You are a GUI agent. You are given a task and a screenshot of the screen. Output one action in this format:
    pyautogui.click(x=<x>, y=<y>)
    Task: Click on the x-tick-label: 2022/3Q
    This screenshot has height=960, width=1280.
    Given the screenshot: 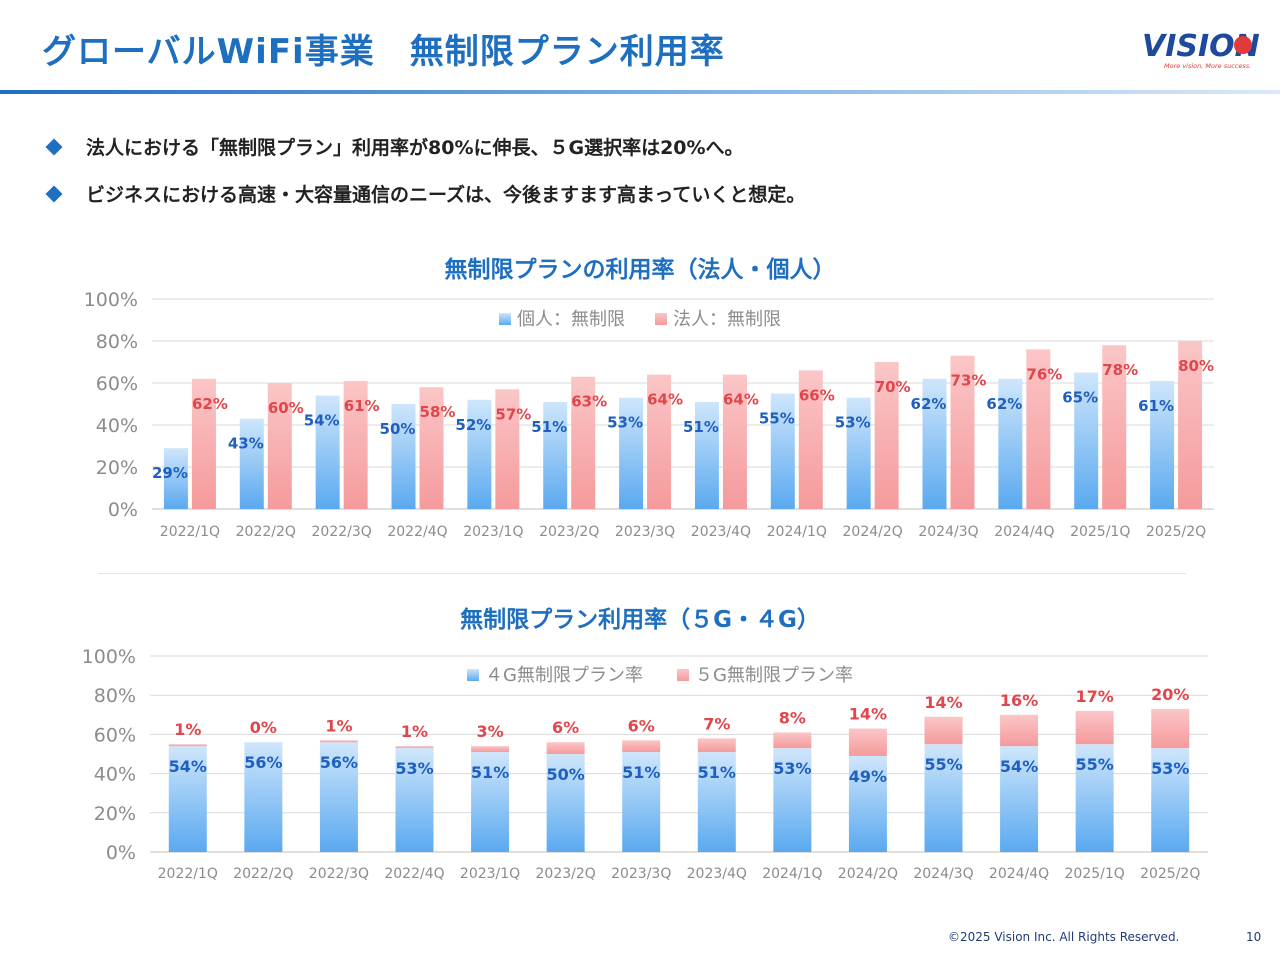 What is the action you would take?
    pyautogui.click(x=342, y=532)
    